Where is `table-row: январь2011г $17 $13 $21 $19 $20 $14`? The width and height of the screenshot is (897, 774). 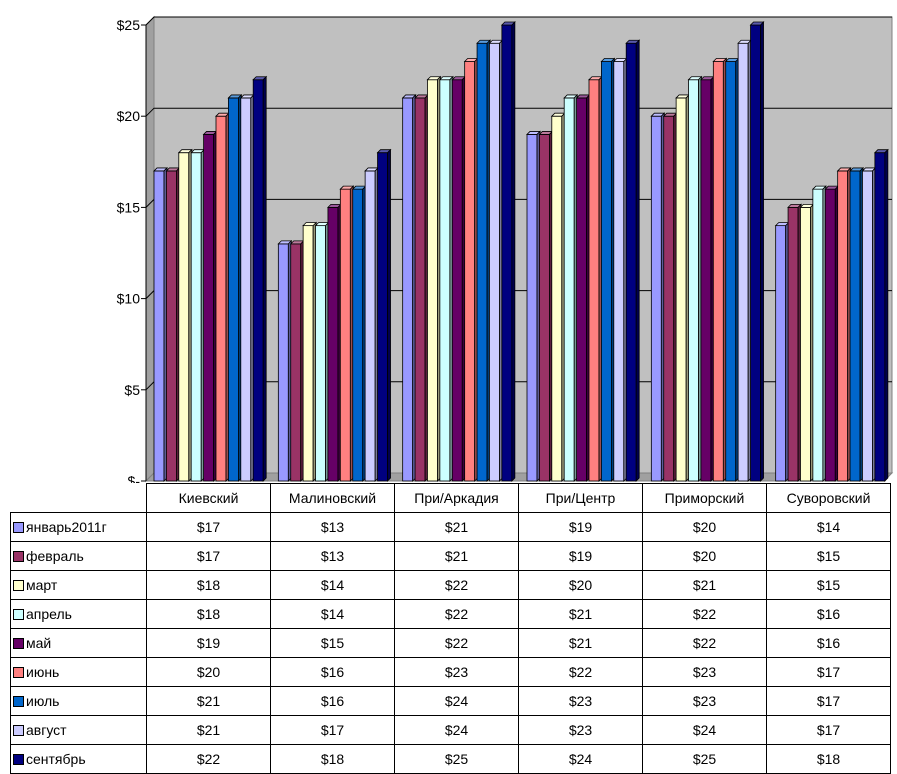
table-row: январь2011г $17 $13 $21 $19 $20 $14 is located at coordinates (450, 527).